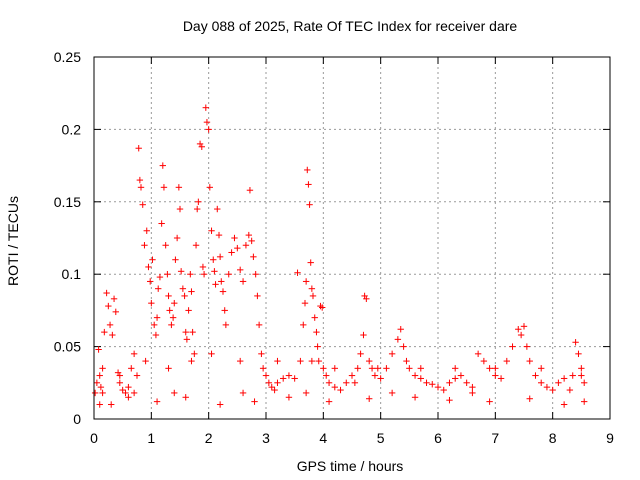 This screenshot has width=640, height=480. Describe the element at coordinates (323, 438) in the screenshot. I see `x-tick-label: 4` at that location.